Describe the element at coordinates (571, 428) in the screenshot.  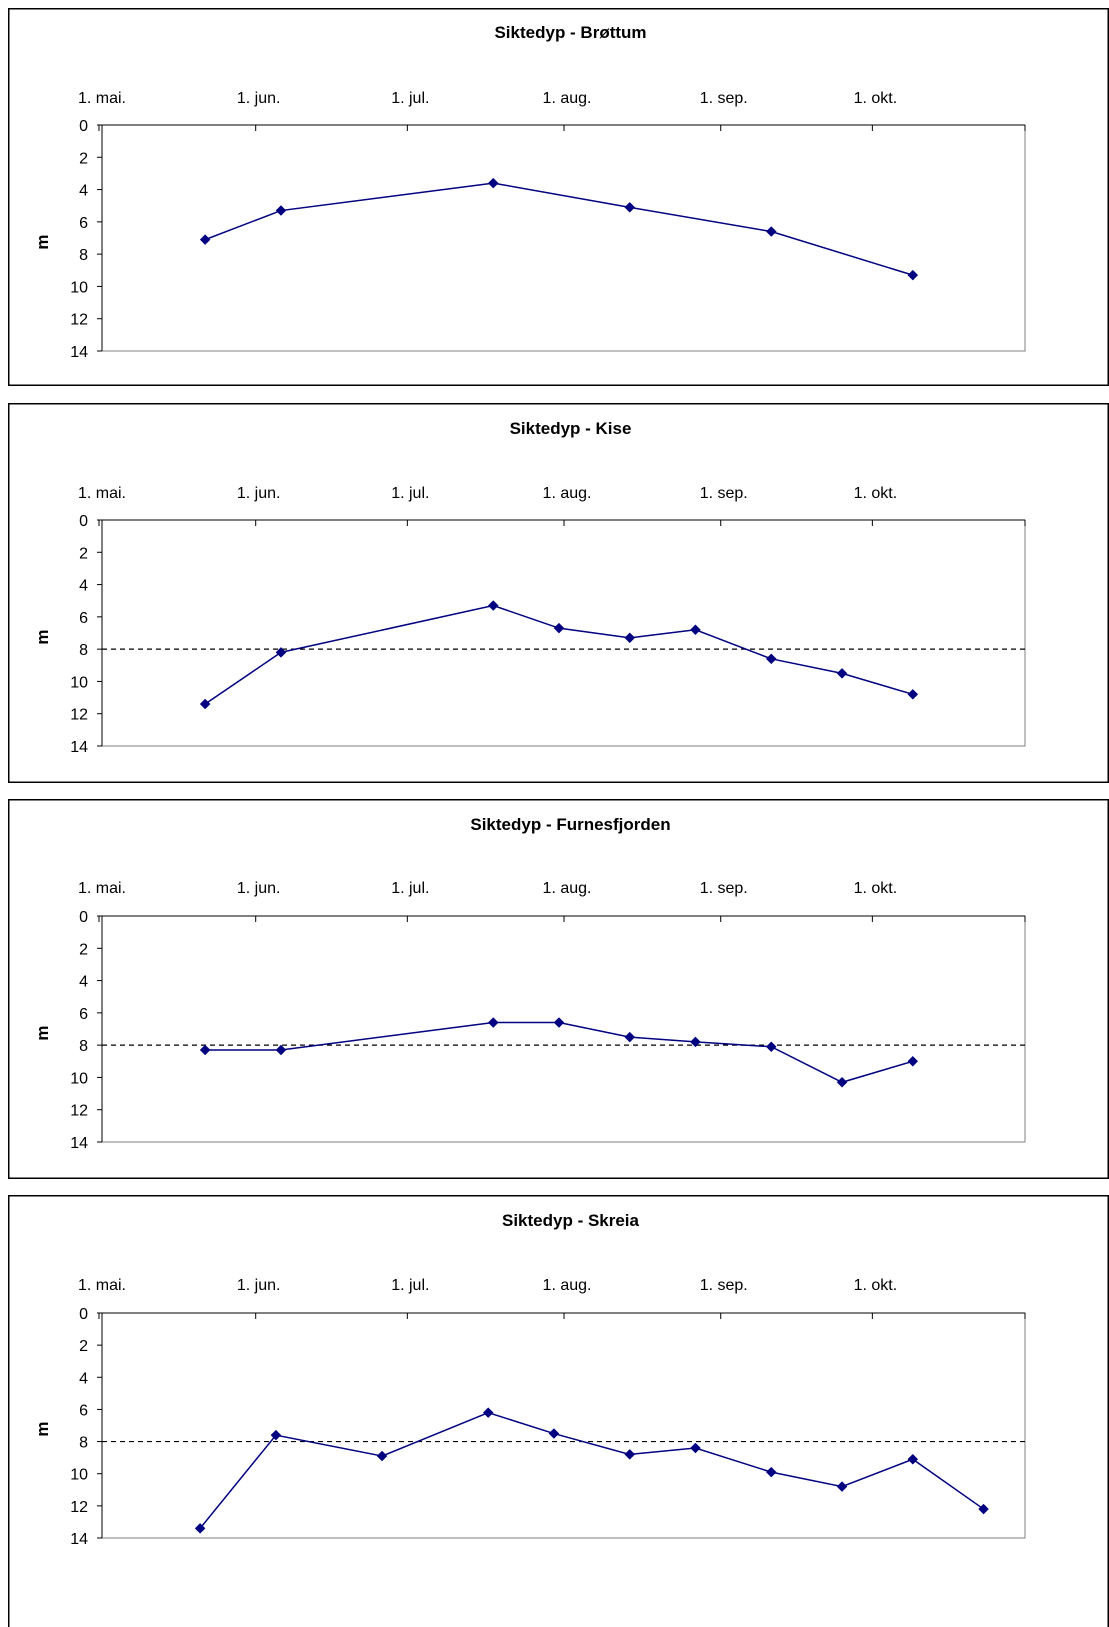
I see `chart-title: Siktedyp - Kise` at that location.